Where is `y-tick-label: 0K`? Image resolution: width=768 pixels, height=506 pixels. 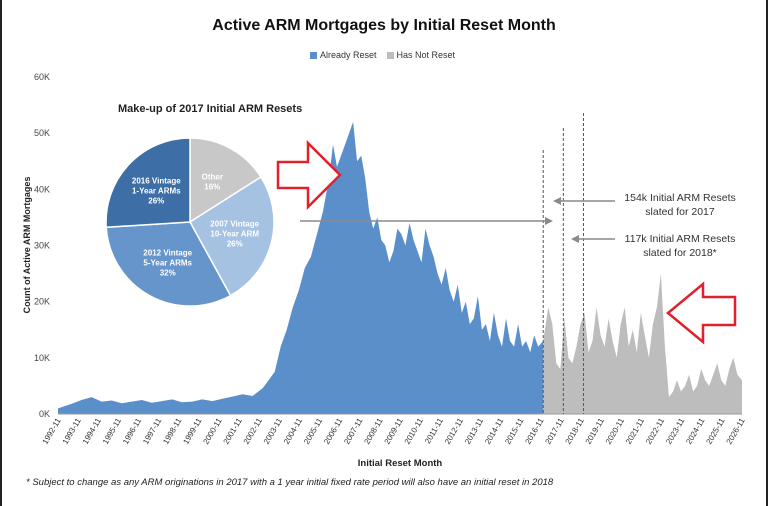
y-tick-label: 0K is located at coordinates (44, 414).